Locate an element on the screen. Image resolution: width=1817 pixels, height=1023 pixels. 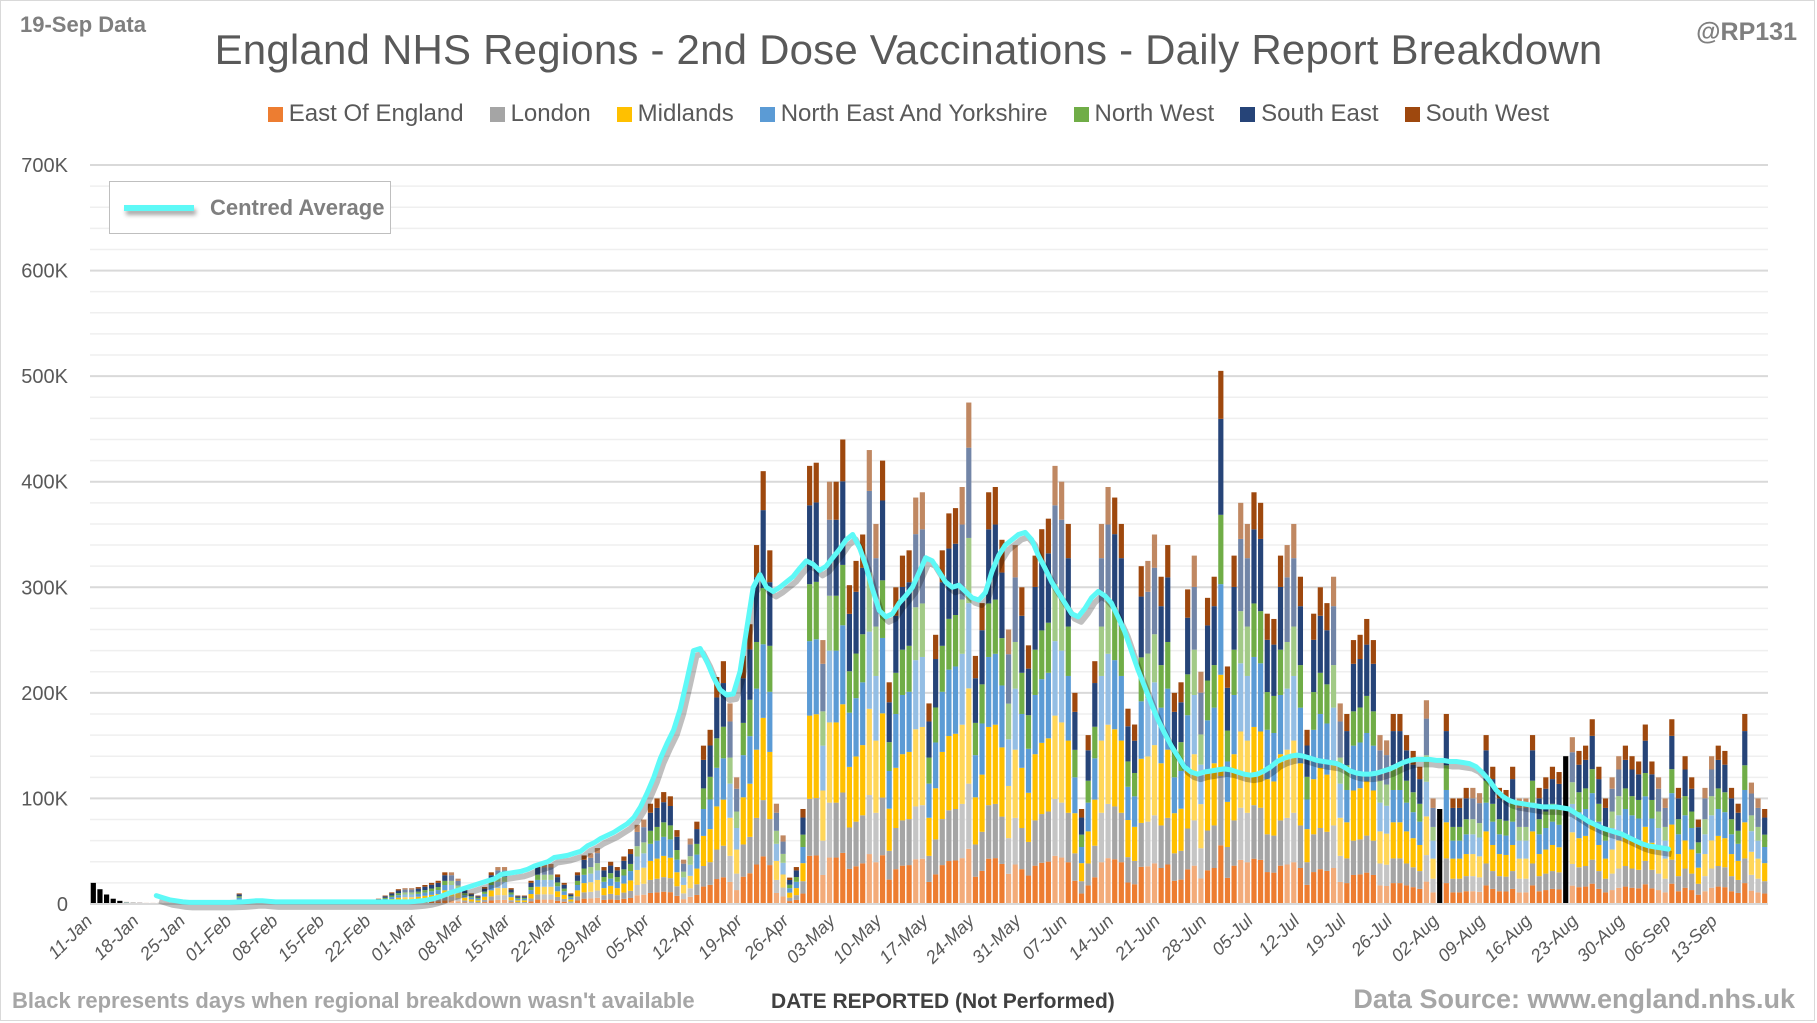
y-tick-label: 600K is located at coordinates (44, 272).